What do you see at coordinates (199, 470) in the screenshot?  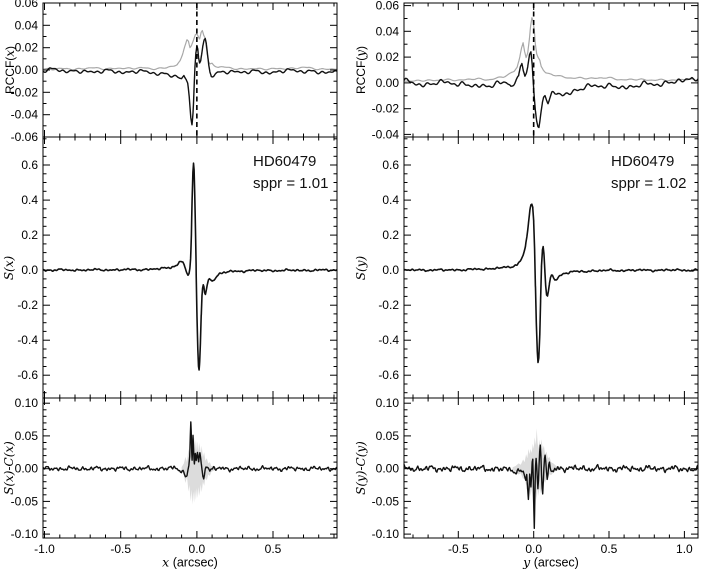 I see `bottom-left-uncertainty-band` at bounding box center [199, 470].